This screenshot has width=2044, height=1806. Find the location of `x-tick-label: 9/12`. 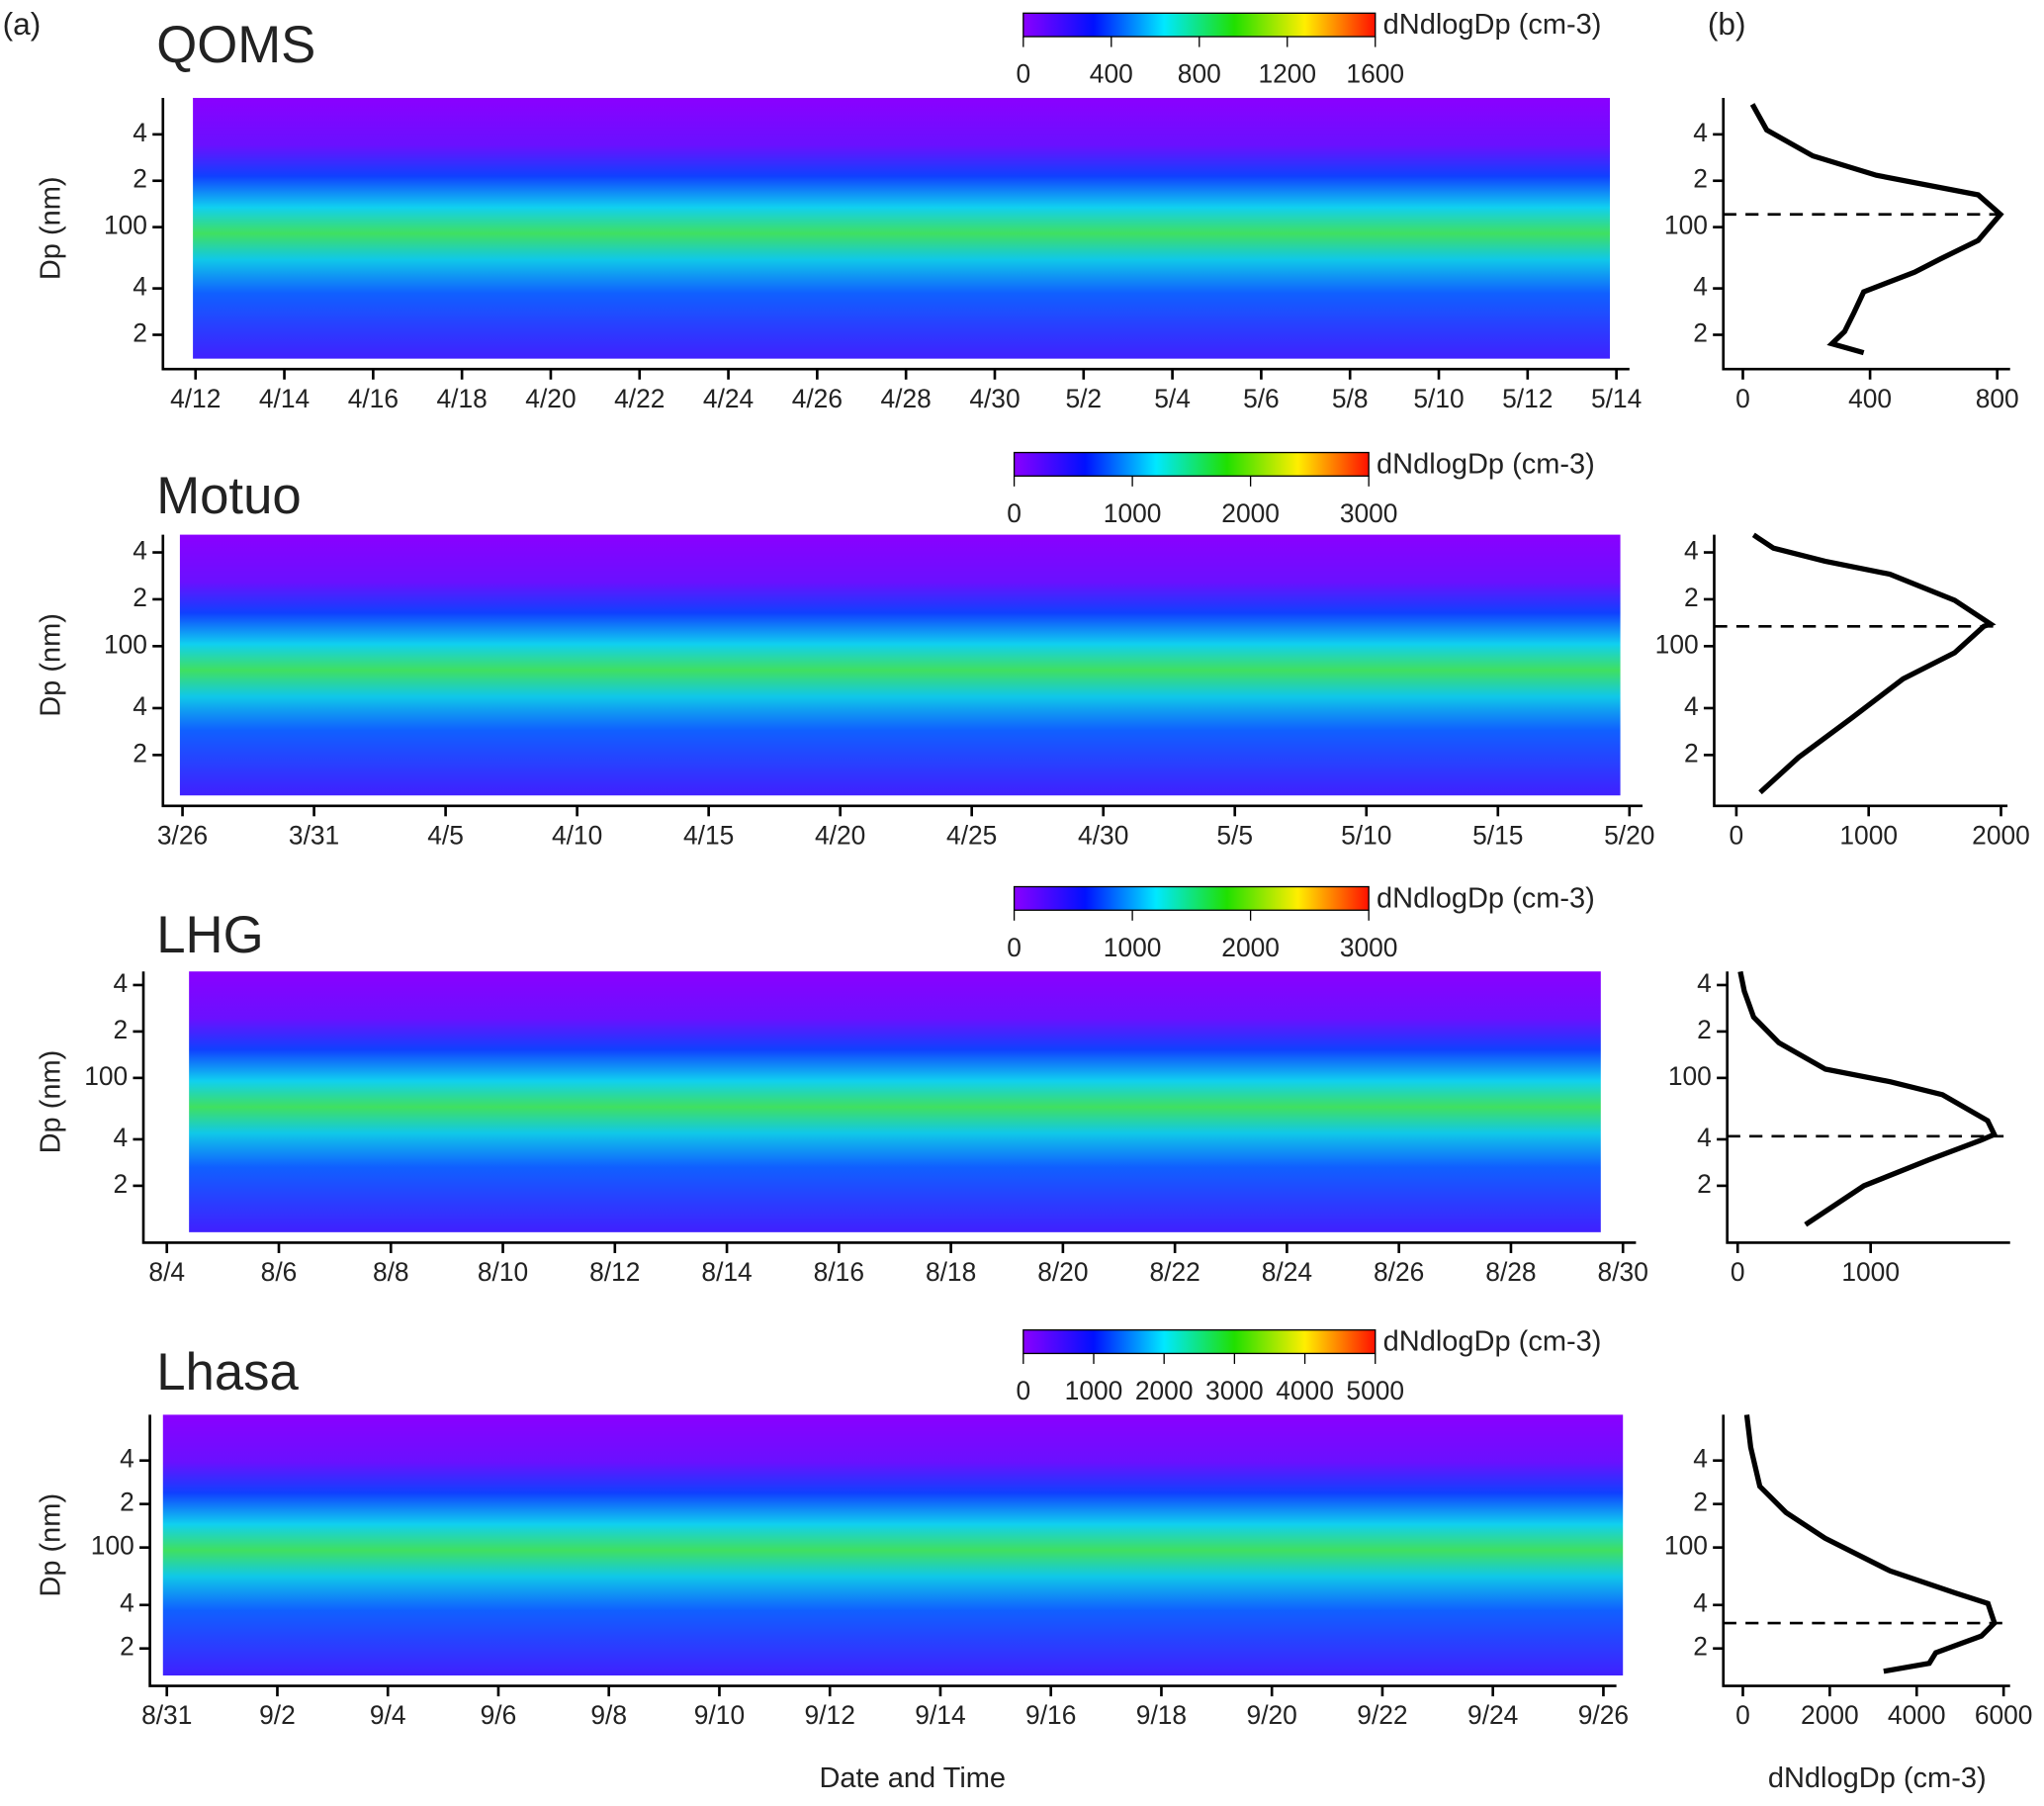

x-tick-label: 9/12 is located at coordinates (830, 1715).